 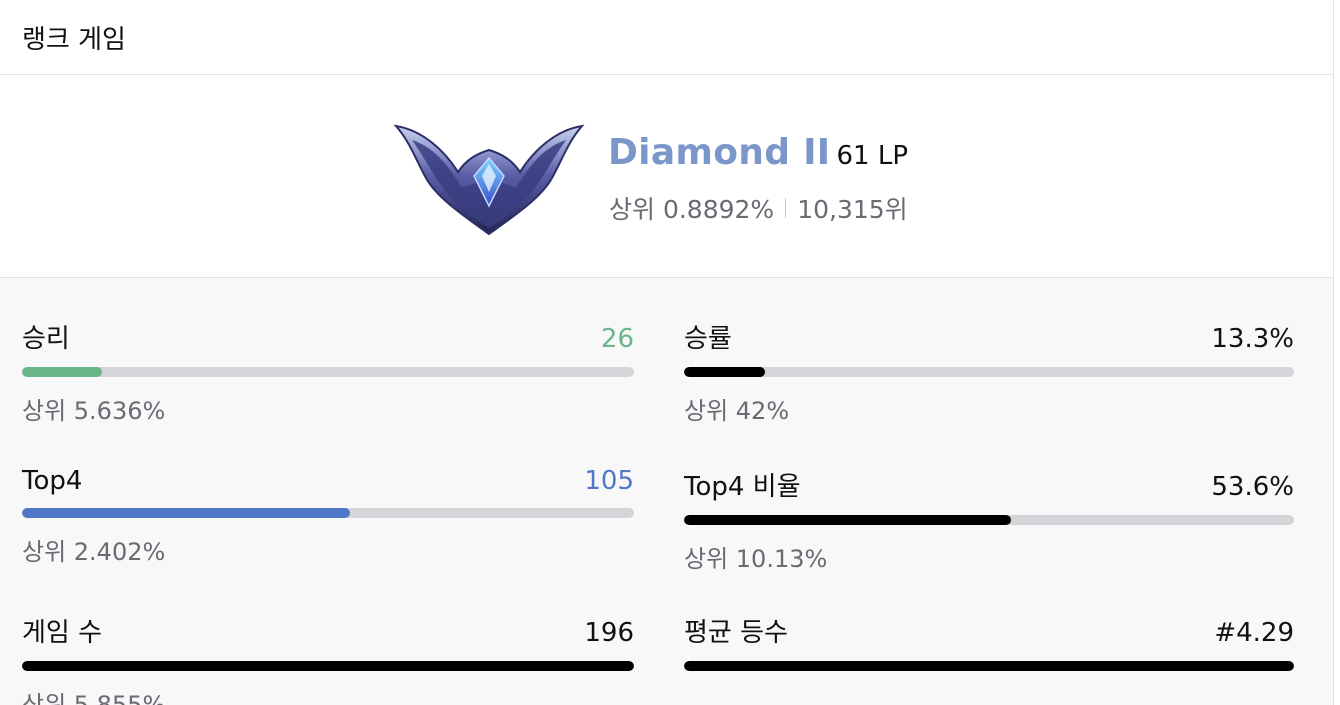 What do you see at coordinates (62, 633) in the screenshot?
I see `stat-label: 게임 수` at bounding box center [62, 633].